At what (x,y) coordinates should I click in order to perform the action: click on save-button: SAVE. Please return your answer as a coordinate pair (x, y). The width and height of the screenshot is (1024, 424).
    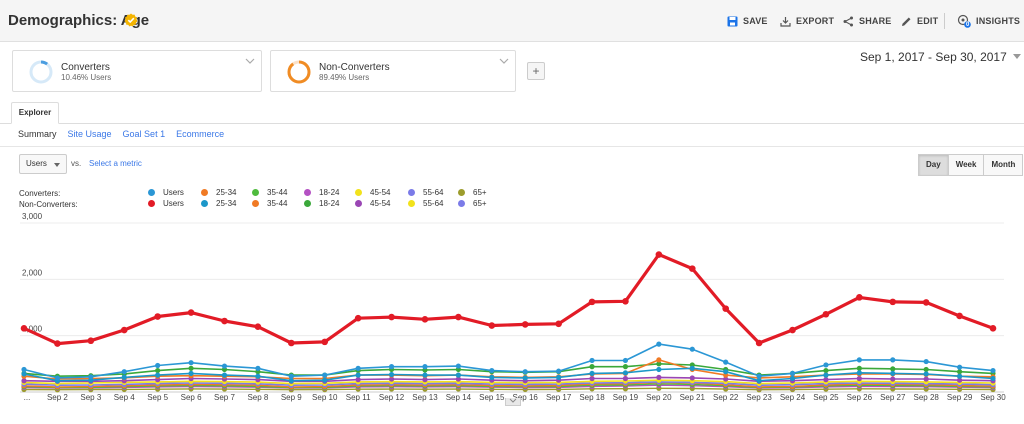
    Looking at the image, I should click on (747, 21).